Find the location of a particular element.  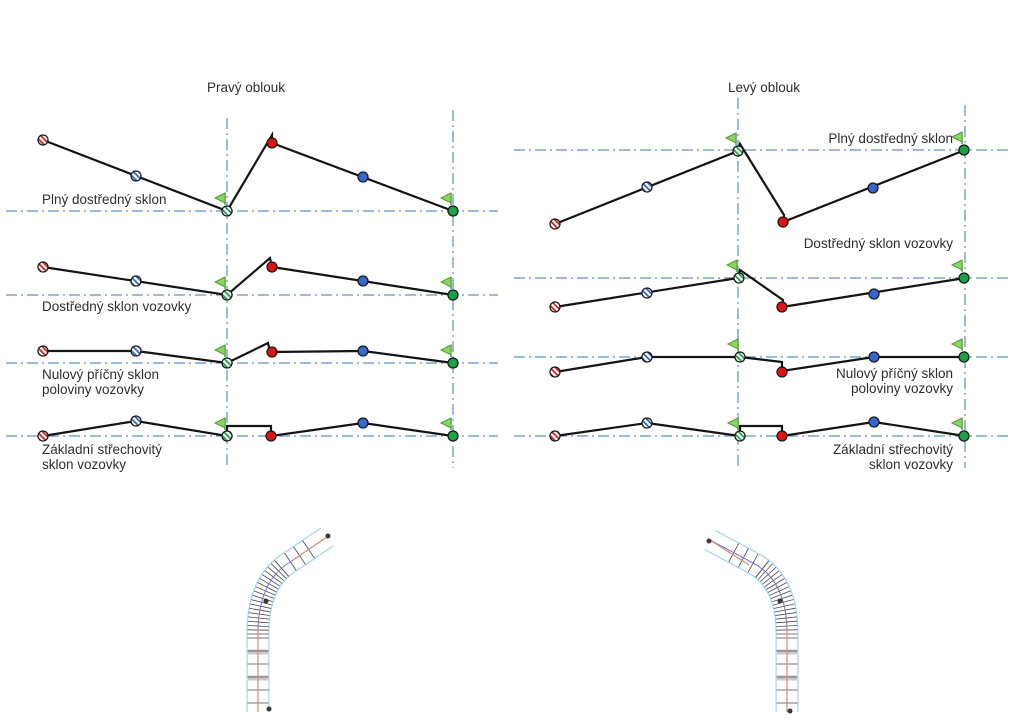

label-zakladni-strechovity-left: Základní střechovitý sklon vozovky is located at coordinates (102, 457).